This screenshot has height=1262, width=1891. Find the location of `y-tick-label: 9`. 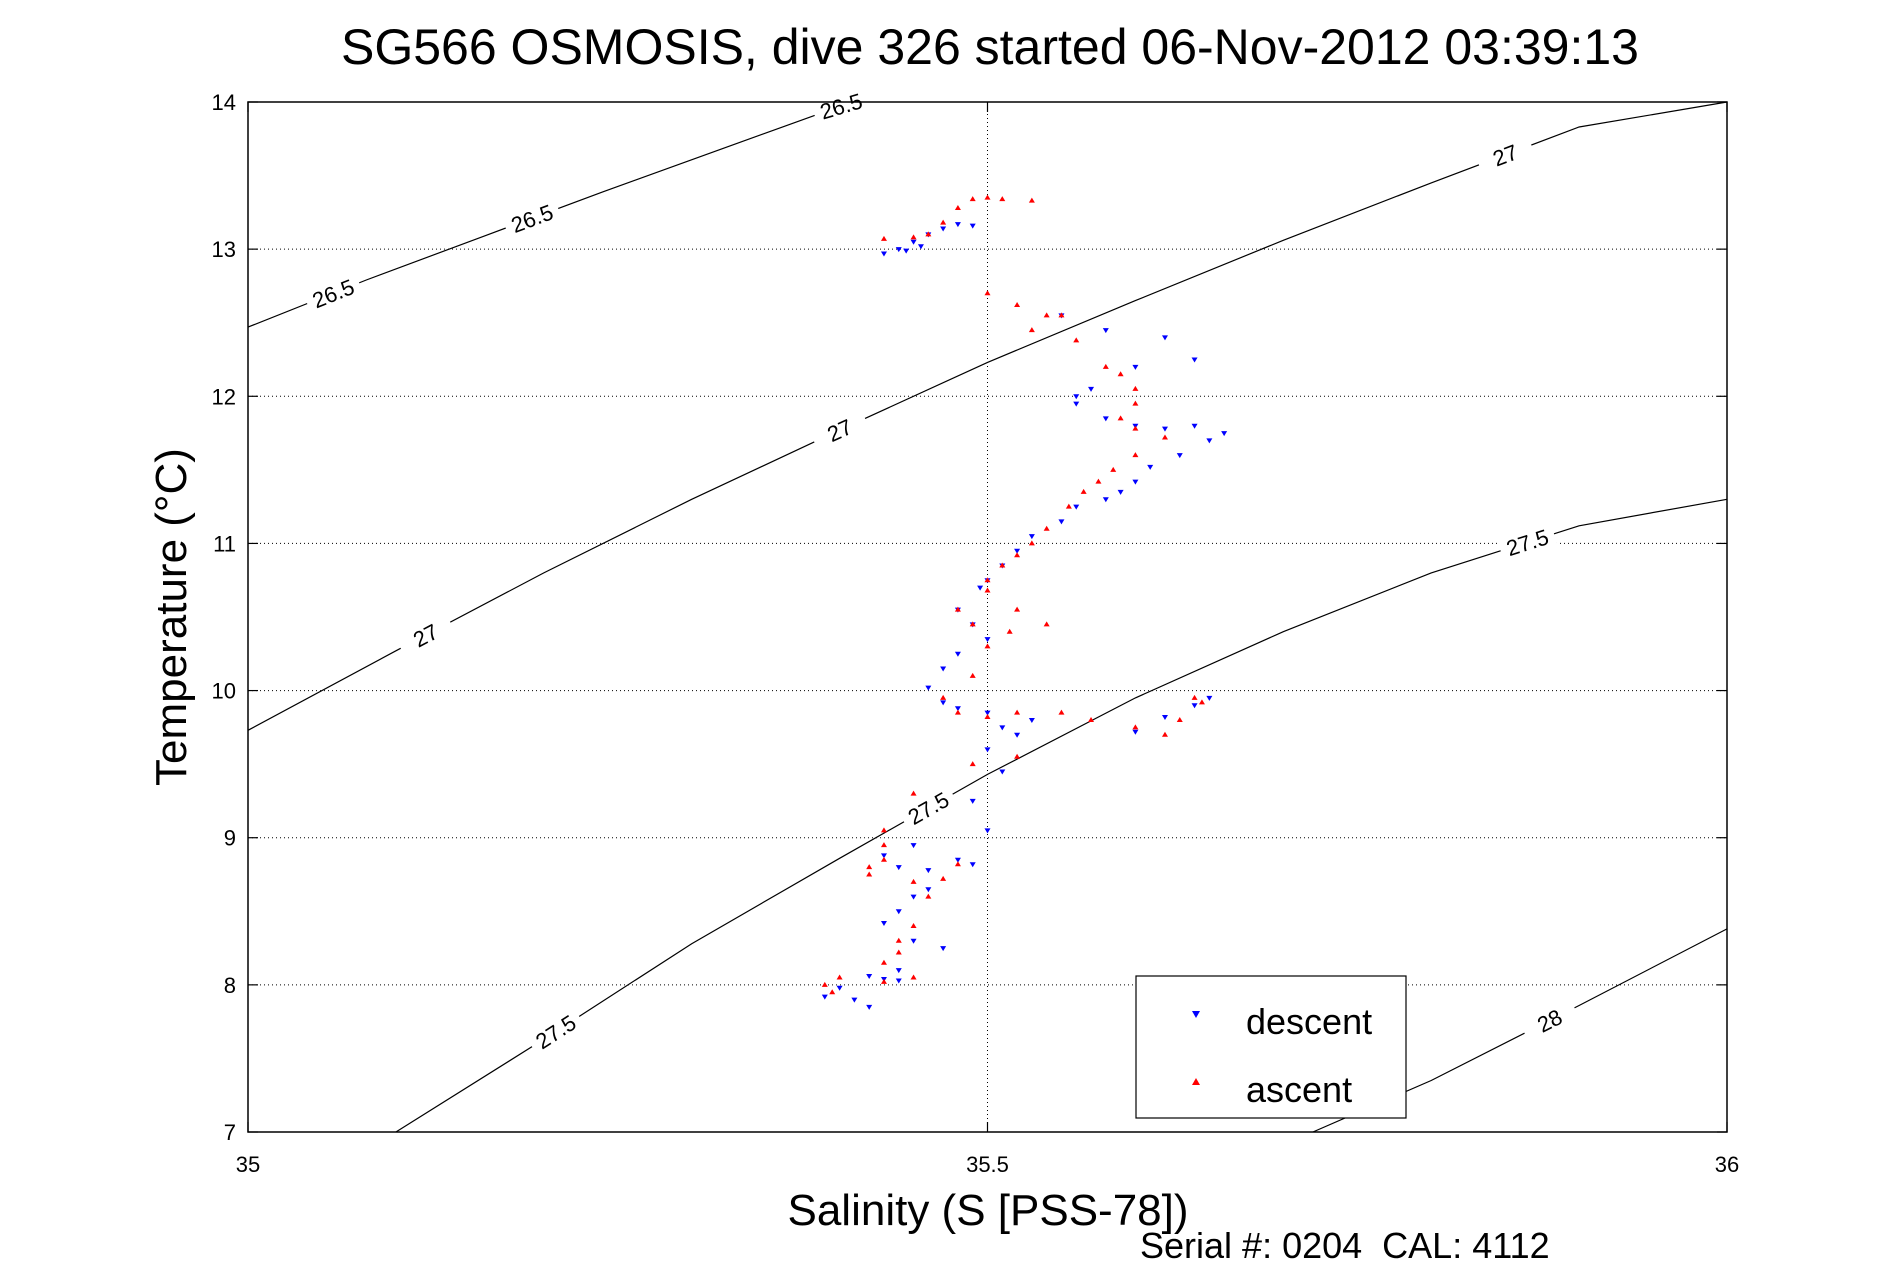

y-tick-label: 9 is located at coordinates (230, 838).